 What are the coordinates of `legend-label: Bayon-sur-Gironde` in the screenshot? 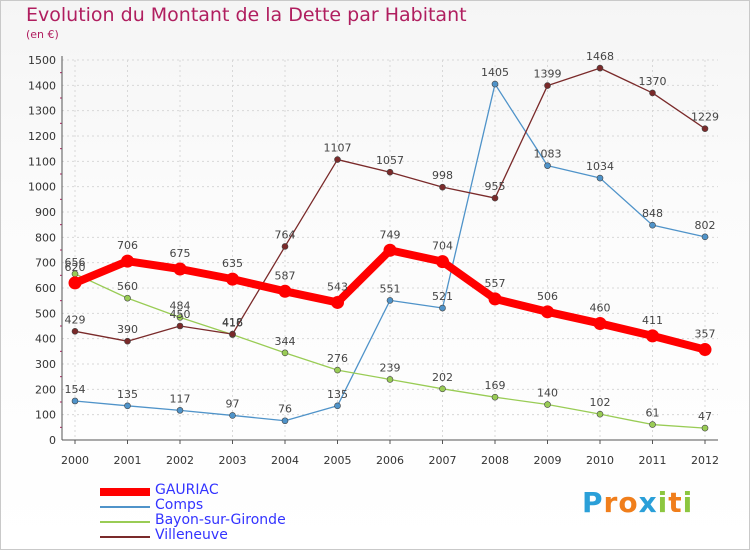 It's located at (220, 520).